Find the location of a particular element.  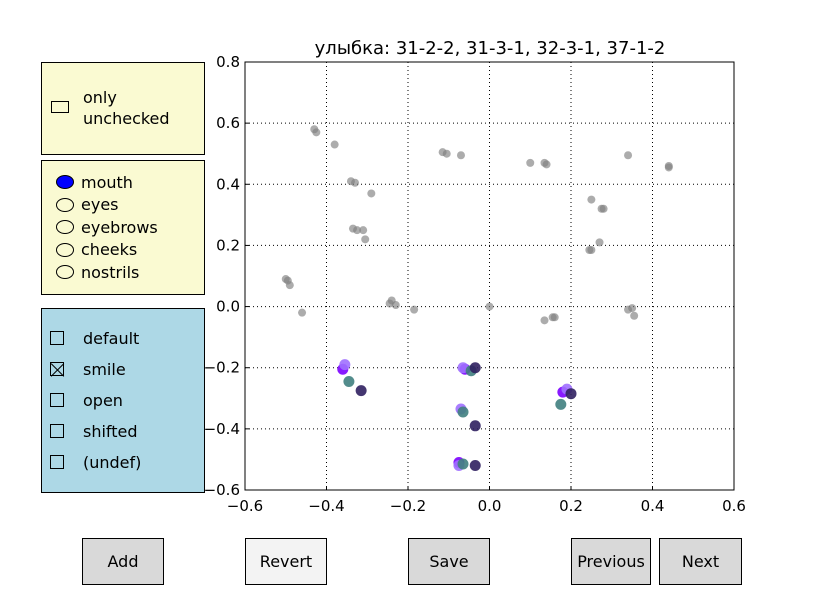

filter-panel: only unchecked is located at coordinates (123, 108).